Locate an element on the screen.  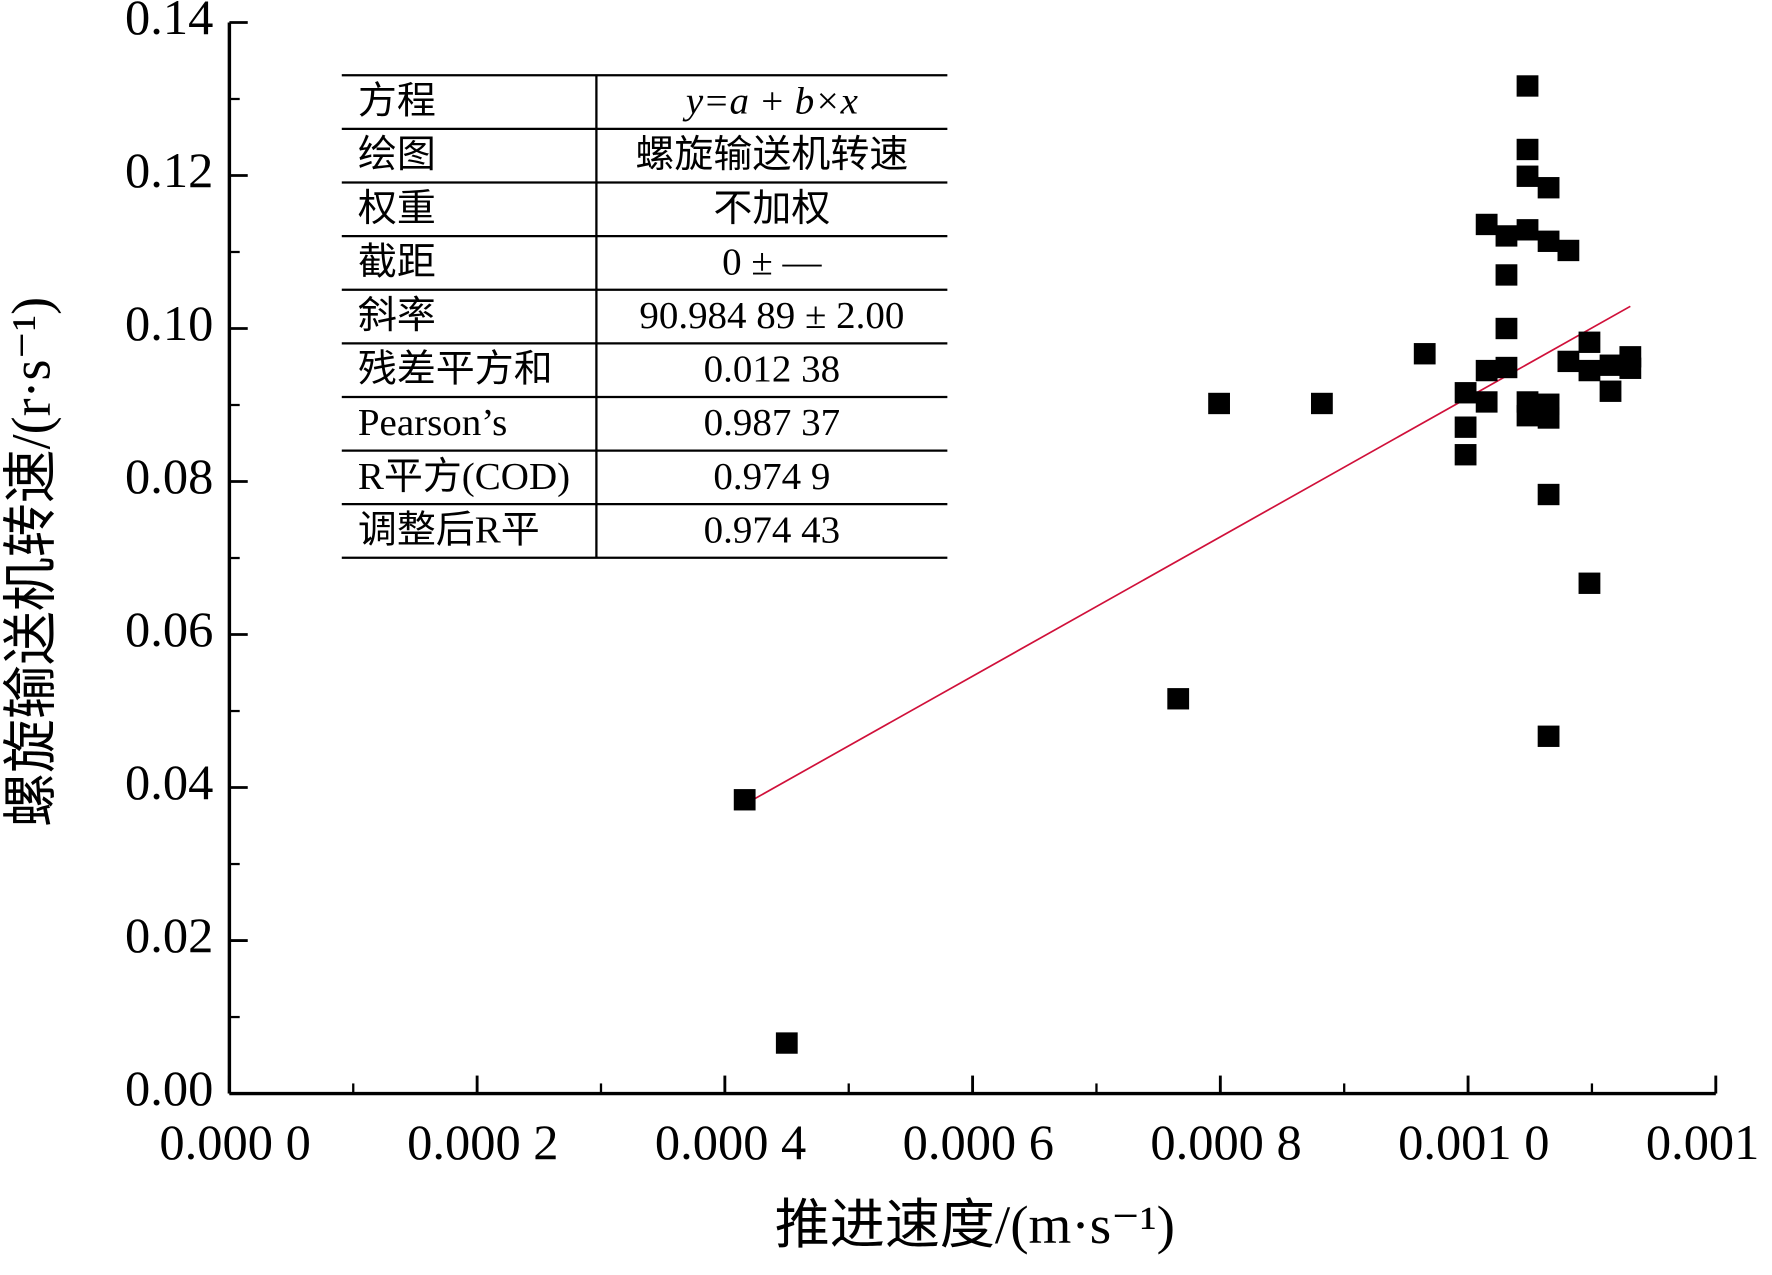
x-tick-label: 0.000 8 is located at coordinates (1225, 1141).